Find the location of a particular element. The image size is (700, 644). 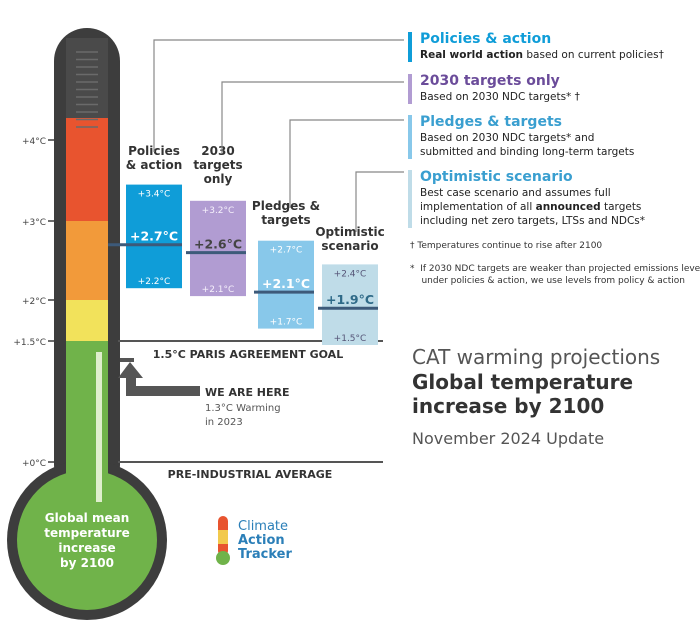

tick-label: +2°C is located at coordinates (34, 302).